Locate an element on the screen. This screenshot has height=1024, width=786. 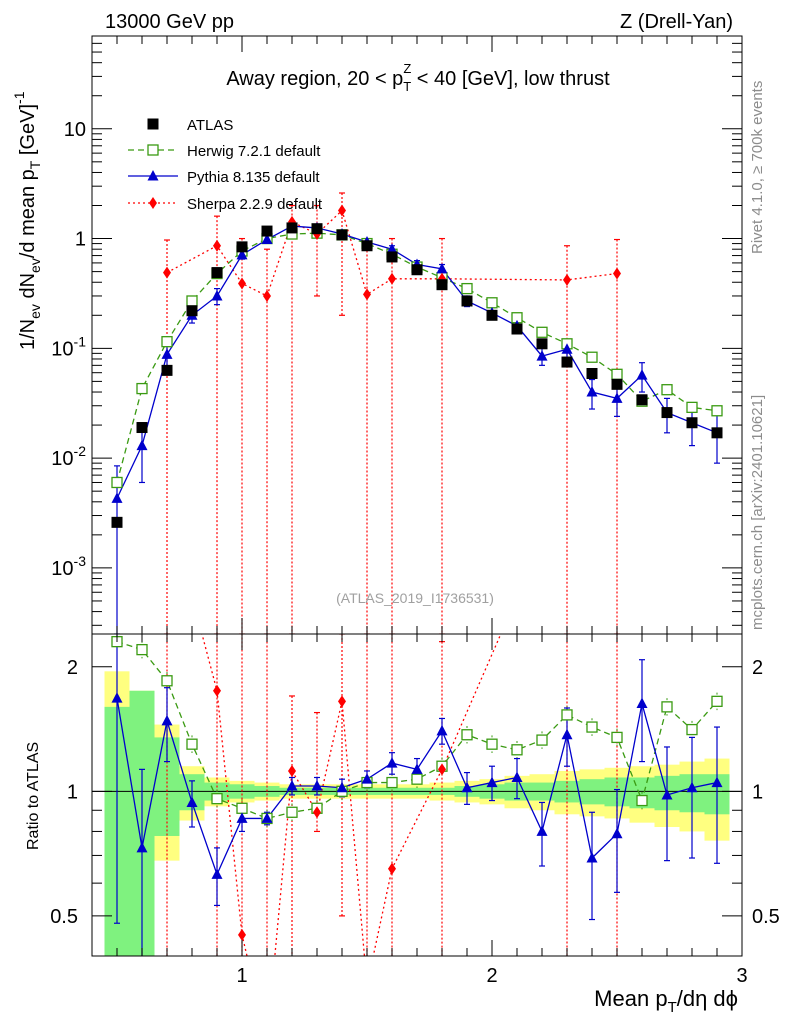
legend-sherpa-marker is located at coordinates (153, 203).